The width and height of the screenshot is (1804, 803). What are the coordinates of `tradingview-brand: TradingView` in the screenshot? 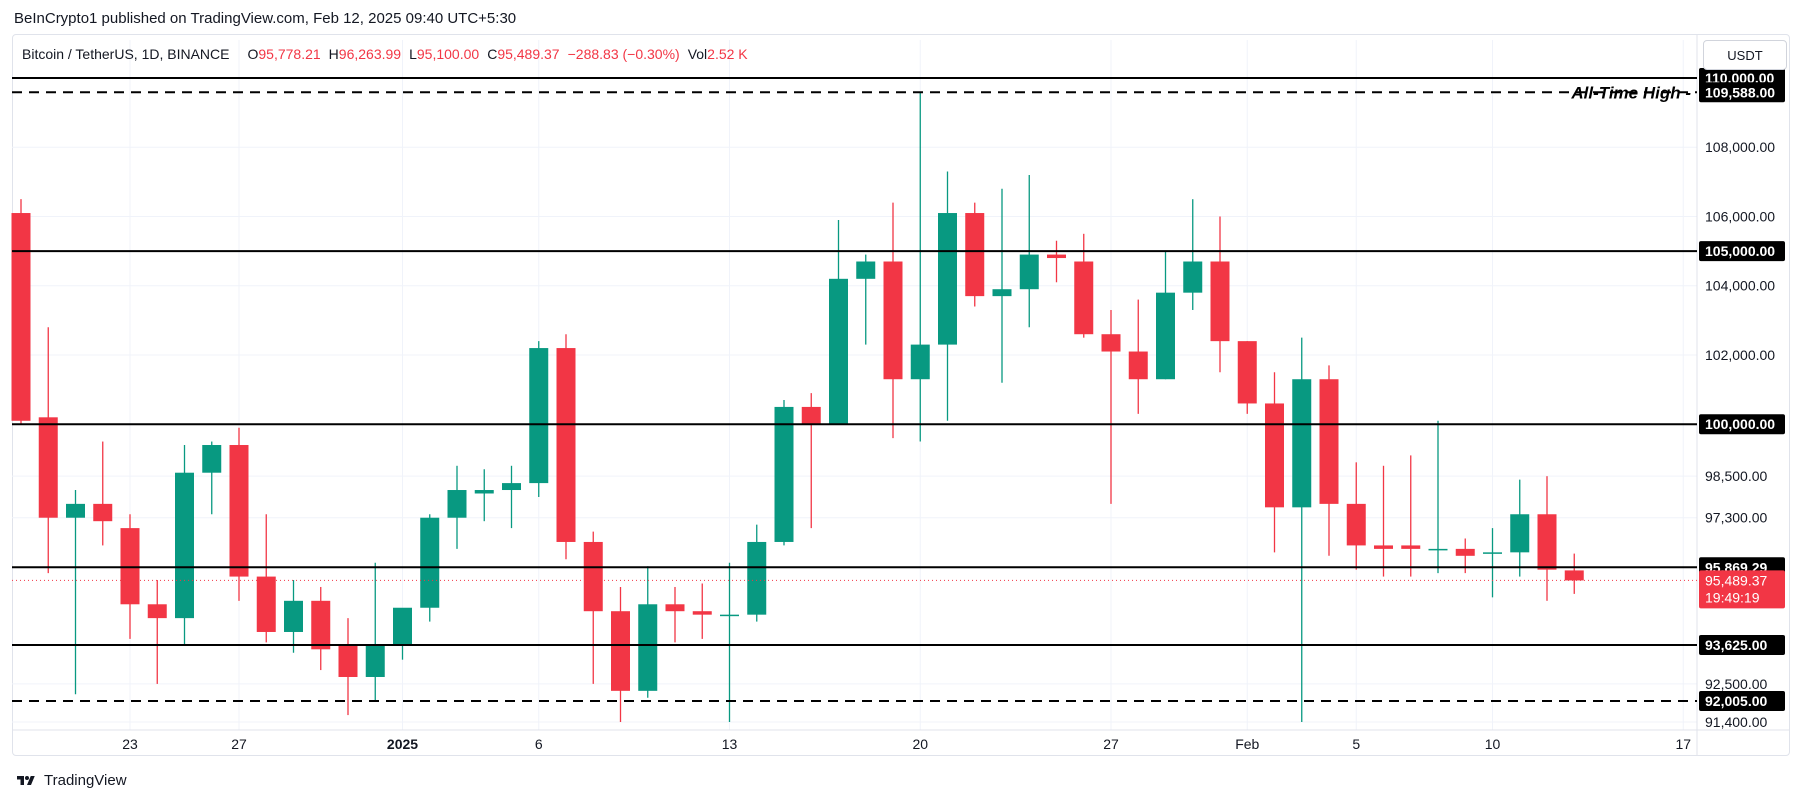 It's located at (70, 780).